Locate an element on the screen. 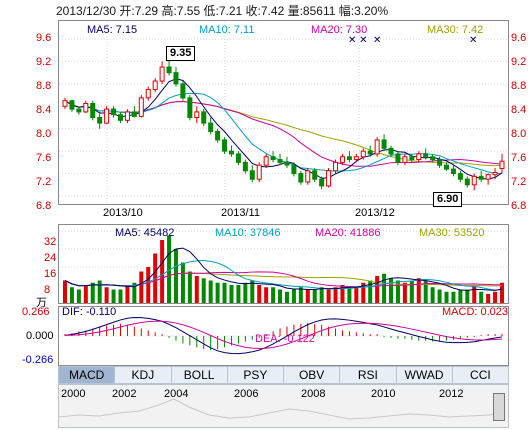  marker-x-icon: ✕ ✕ is located at coordinates (358, 40).